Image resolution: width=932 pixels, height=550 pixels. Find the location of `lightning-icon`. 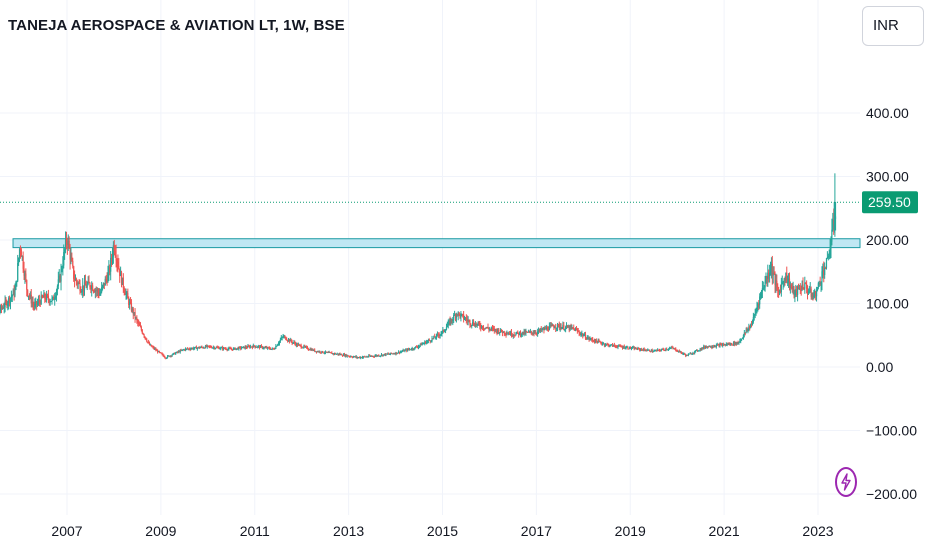

lightning-icon is located at coordinates (846, 482).